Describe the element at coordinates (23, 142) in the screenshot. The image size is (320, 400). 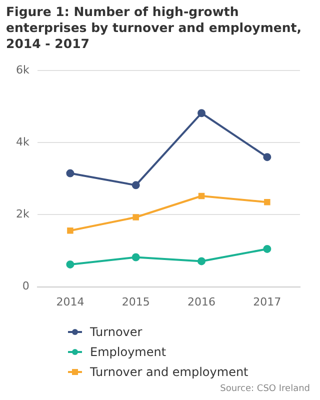
I see `y-tick-label: 4k` at that location.